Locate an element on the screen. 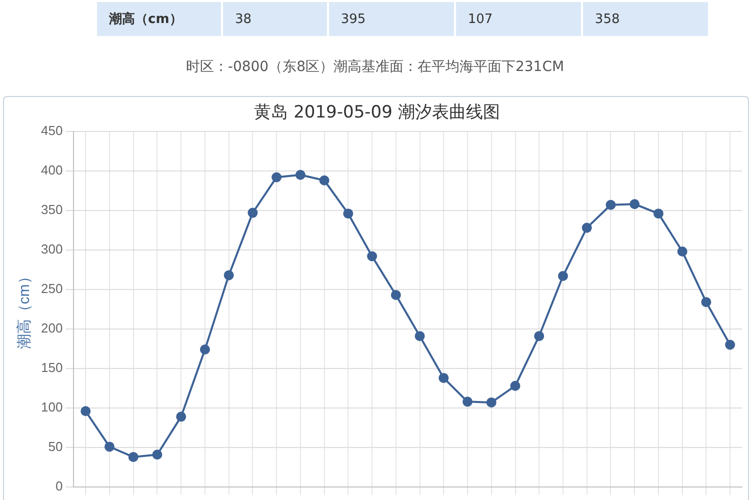 Image resolution: width=750 pixels, height=500 pixels. y-tick-label: 150 is located at coordinates (51, 368).